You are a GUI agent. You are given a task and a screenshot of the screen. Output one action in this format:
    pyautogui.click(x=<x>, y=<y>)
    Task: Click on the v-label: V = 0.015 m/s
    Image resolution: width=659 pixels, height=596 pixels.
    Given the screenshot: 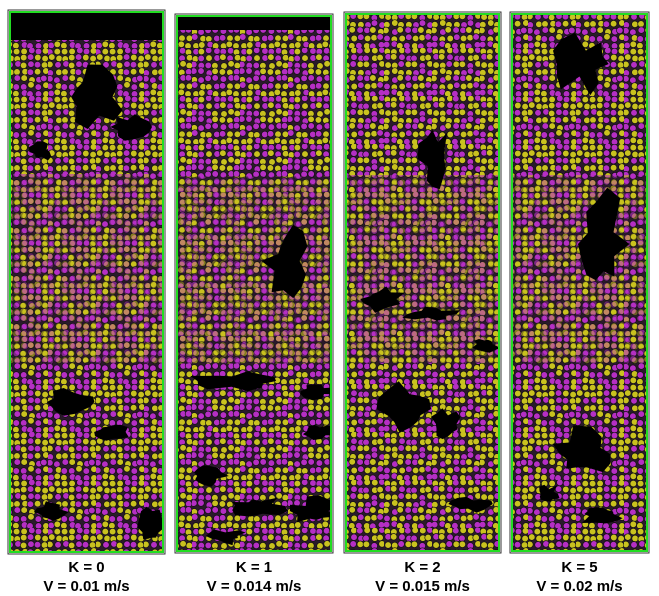 What is the action you would take?
    pyautogui.click(x=422, y=586)
    